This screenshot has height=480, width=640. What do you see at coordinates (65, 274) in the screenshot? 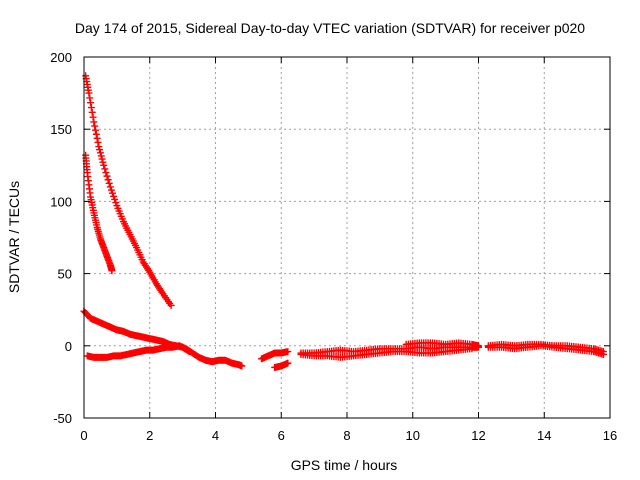
I see `y-tick-label: 50` at bounding box center [65, 274].